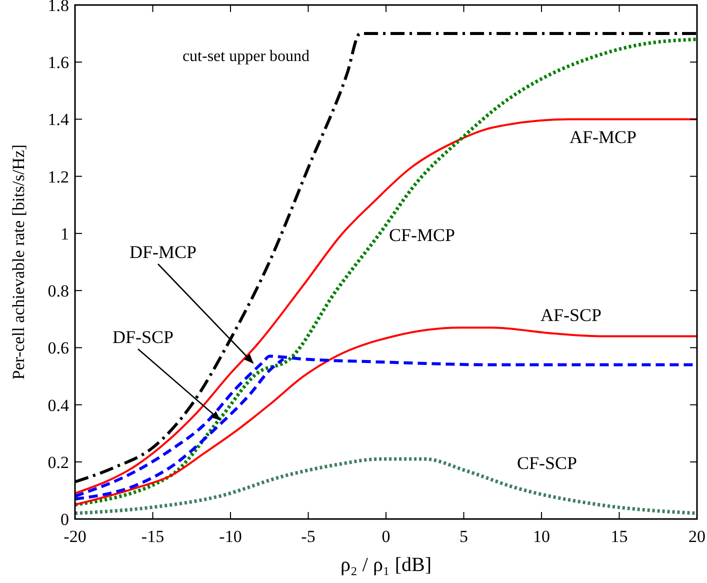  Describe the element at coordinates (230, 536) in the screenshot. I see `x-tick-label: -10` at that location.